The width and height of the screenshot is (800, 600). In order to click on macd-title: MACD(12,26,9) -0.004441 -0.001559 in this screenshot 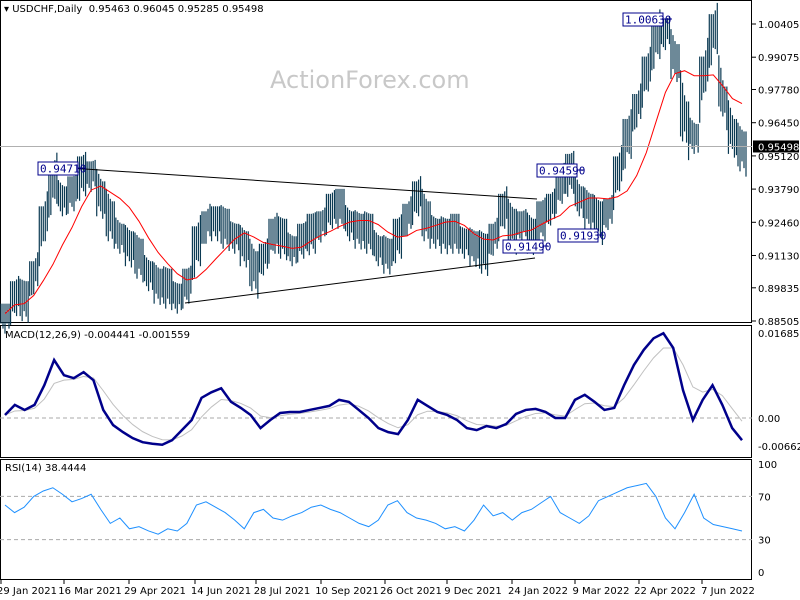, I will do `click(97, 335)`.